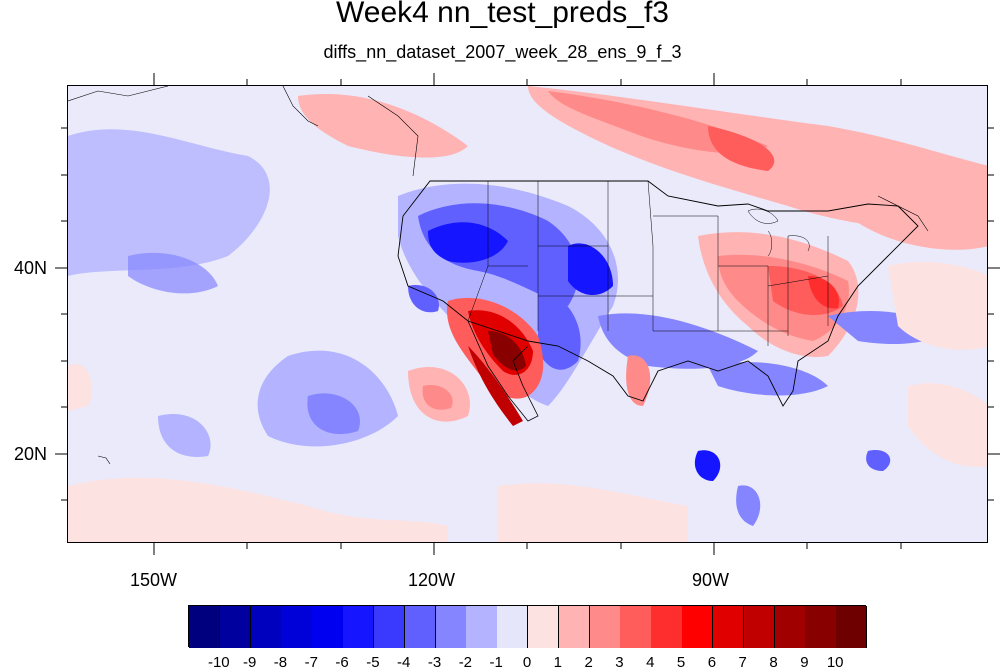 Image resolution: width=1005 pixels, height=672 pixels. Describe the element at coordinates (434, 662) in the screenshot. I see `colorbar-tick-label: -3` at that location.